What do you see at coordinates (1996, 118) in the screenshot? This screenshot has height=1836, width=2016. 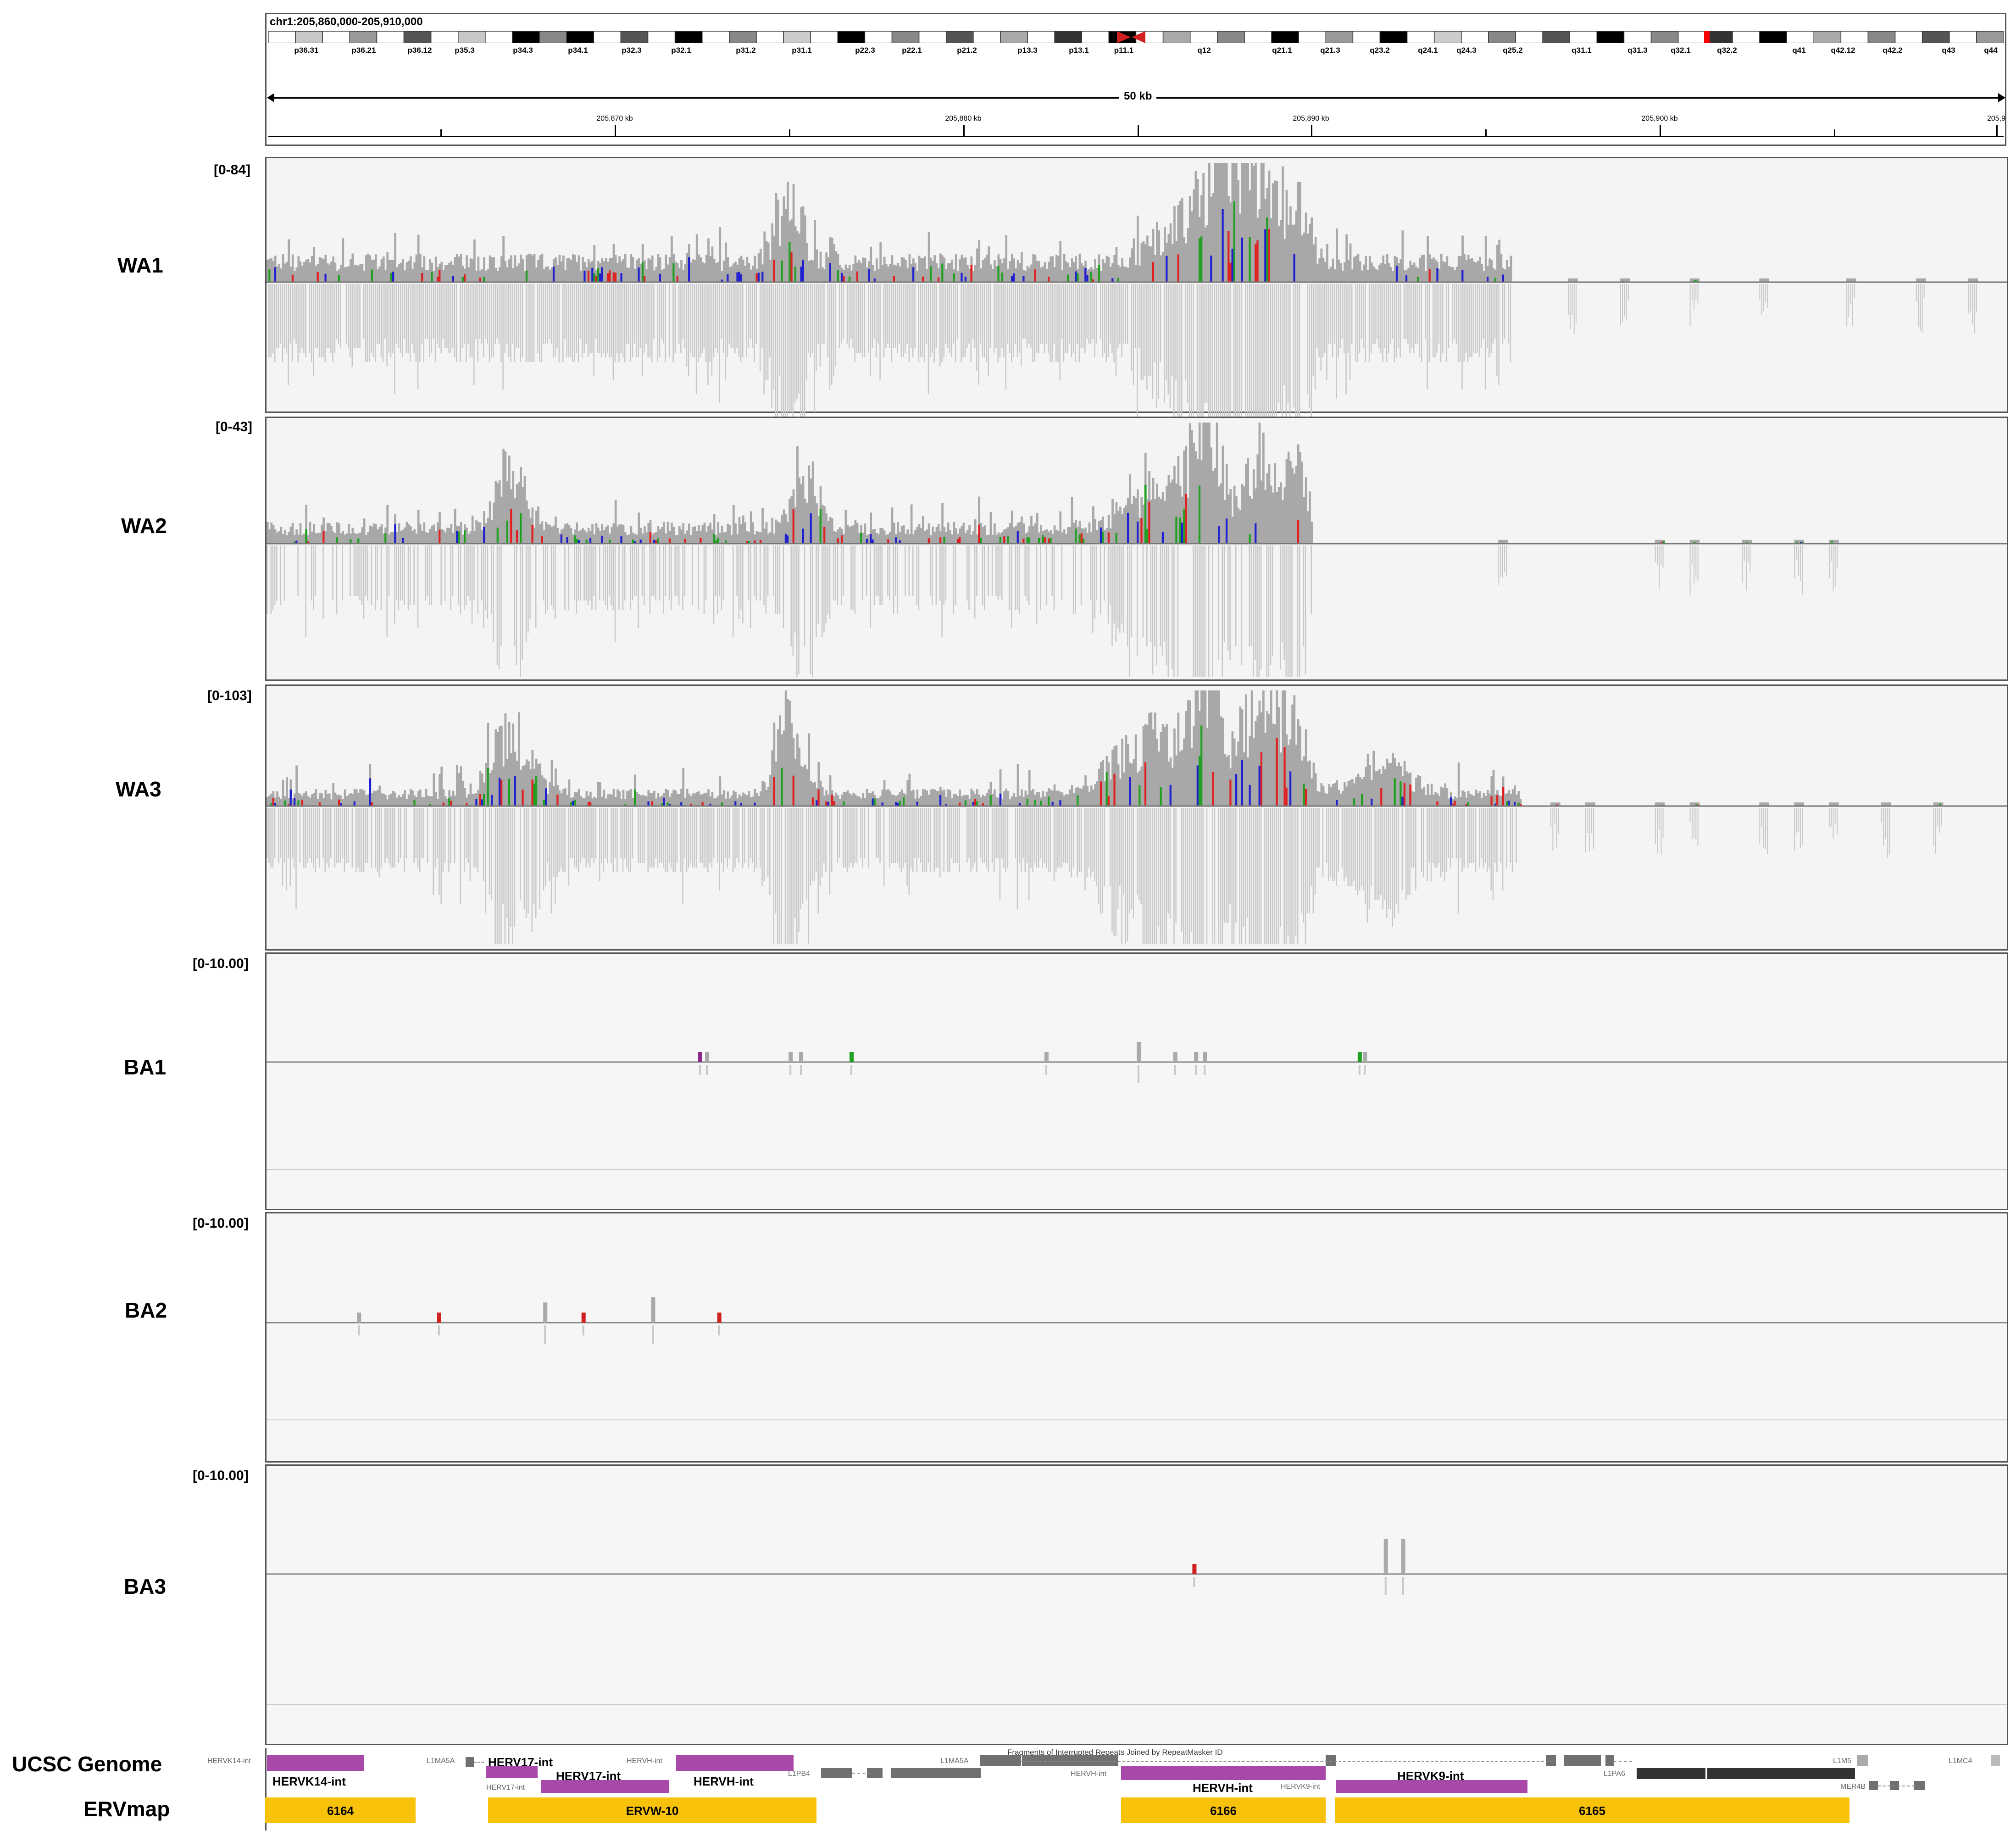 I see `kb-label: 205,9` at bounding box center [1996, 118].